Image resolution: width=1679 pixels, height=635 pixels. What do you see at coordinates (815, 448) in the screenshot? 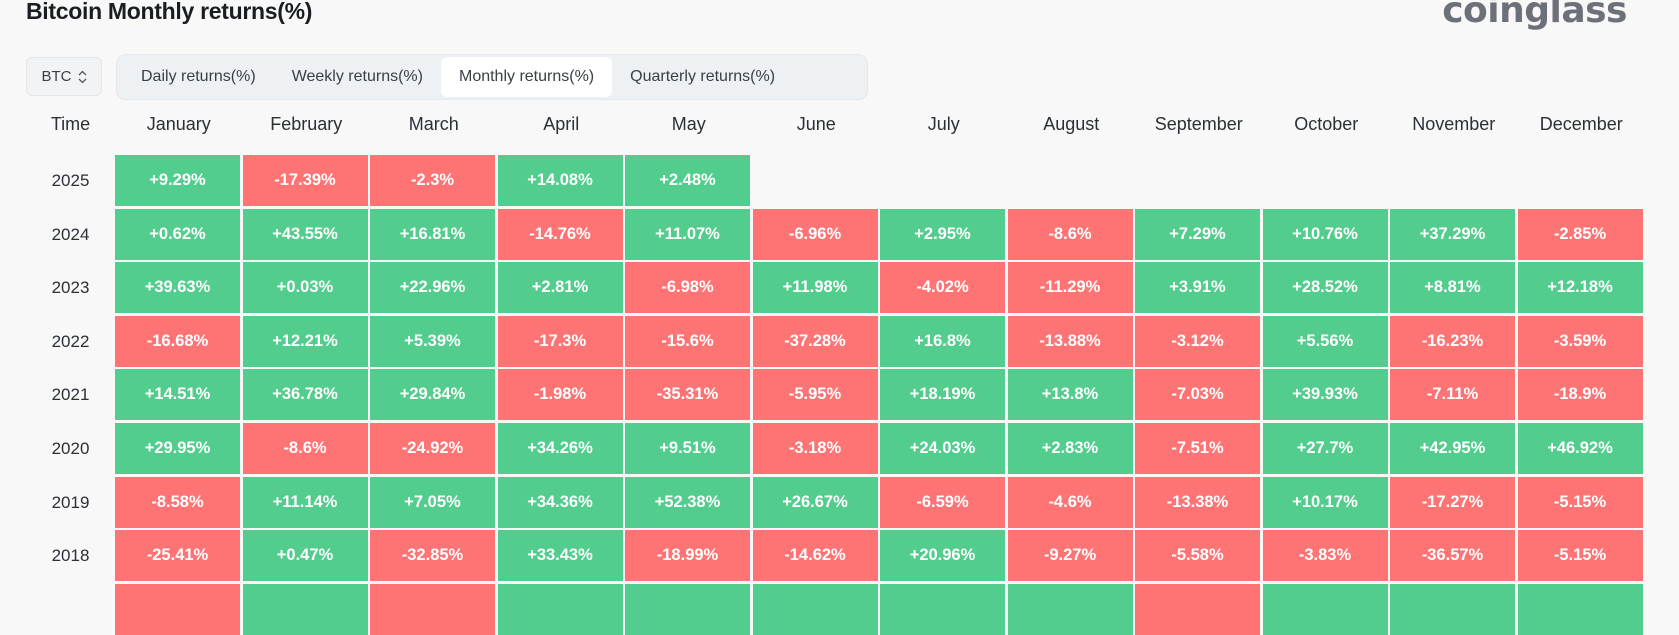
I see `return-cell: -3.18%` at bounding box center [815, 448].